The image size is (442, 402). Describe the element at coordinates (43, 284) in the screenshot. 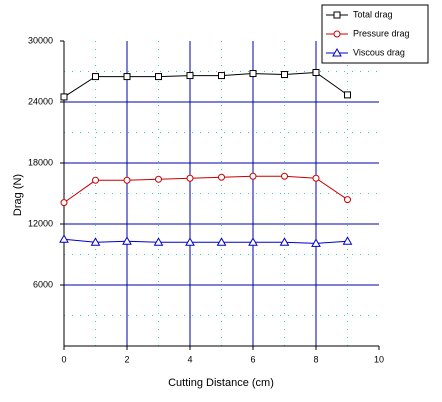

I see `y-tick-label: 6000` at that location.